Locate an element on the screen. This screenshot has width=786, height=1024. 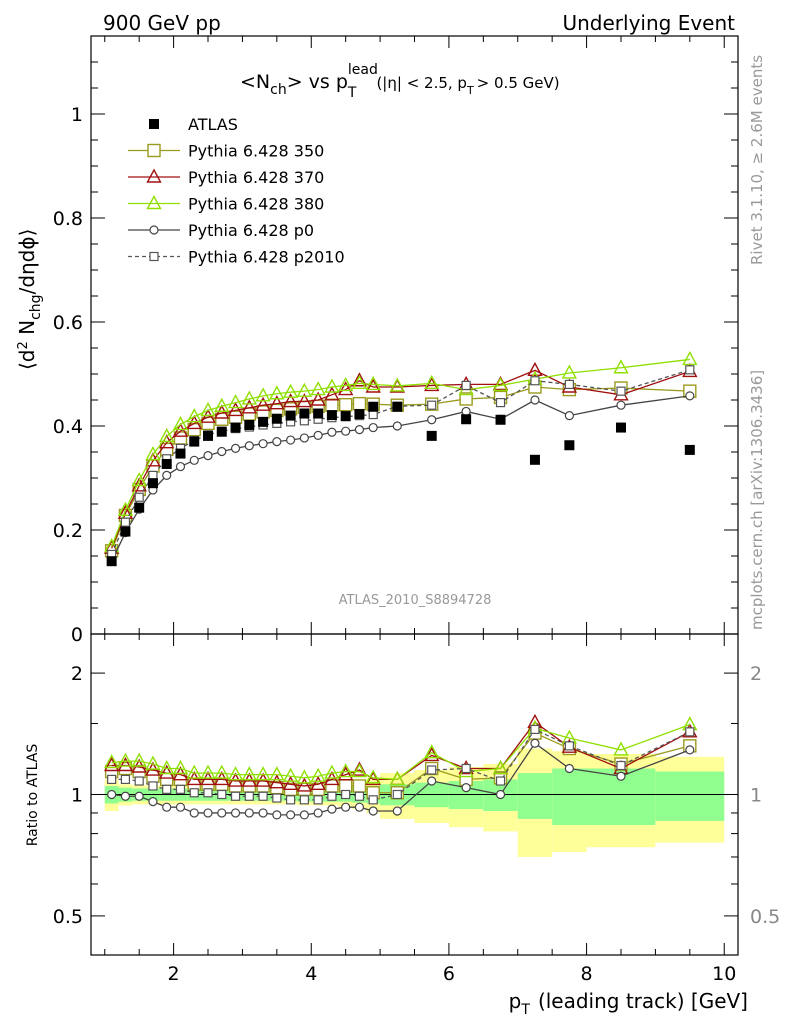
header-right: Underlying Event is located at coordinates (648, 23).